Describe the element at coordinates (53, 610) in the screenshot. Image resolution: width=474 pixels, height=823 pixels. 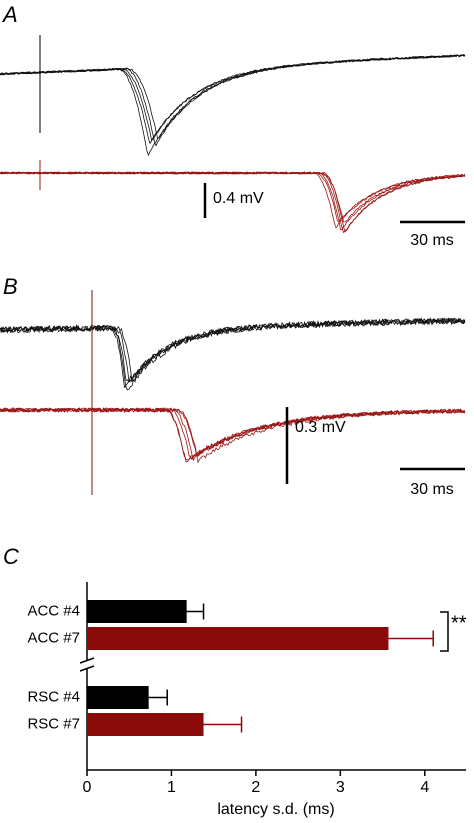
I see `category-label: ACC #4` at that location.